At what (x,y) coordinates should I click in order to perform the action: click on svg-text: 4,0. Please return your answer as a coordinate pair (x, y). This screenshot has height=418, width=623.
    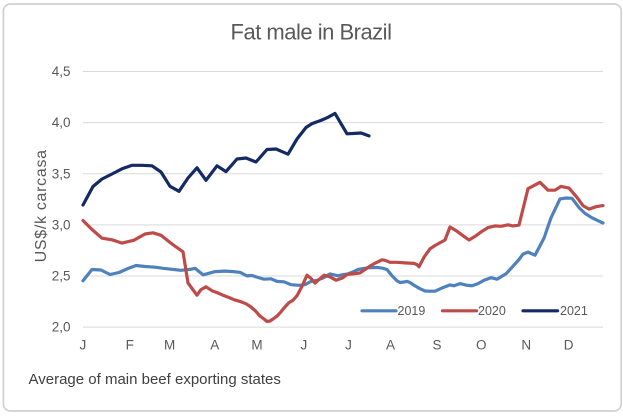
    Looking at the image, I should click on (61, 122).